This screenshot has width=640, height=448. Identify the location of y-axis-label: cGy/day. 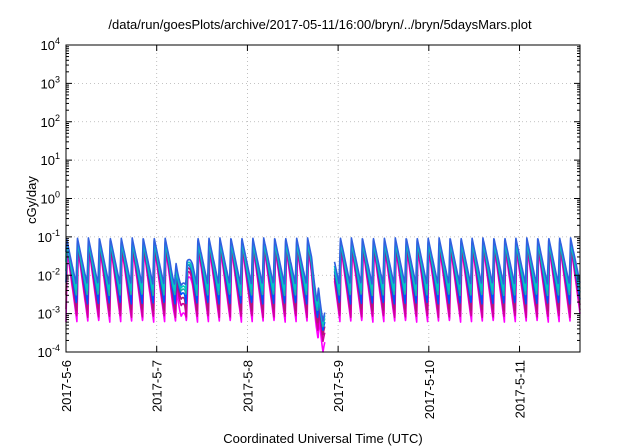
(31, 200).